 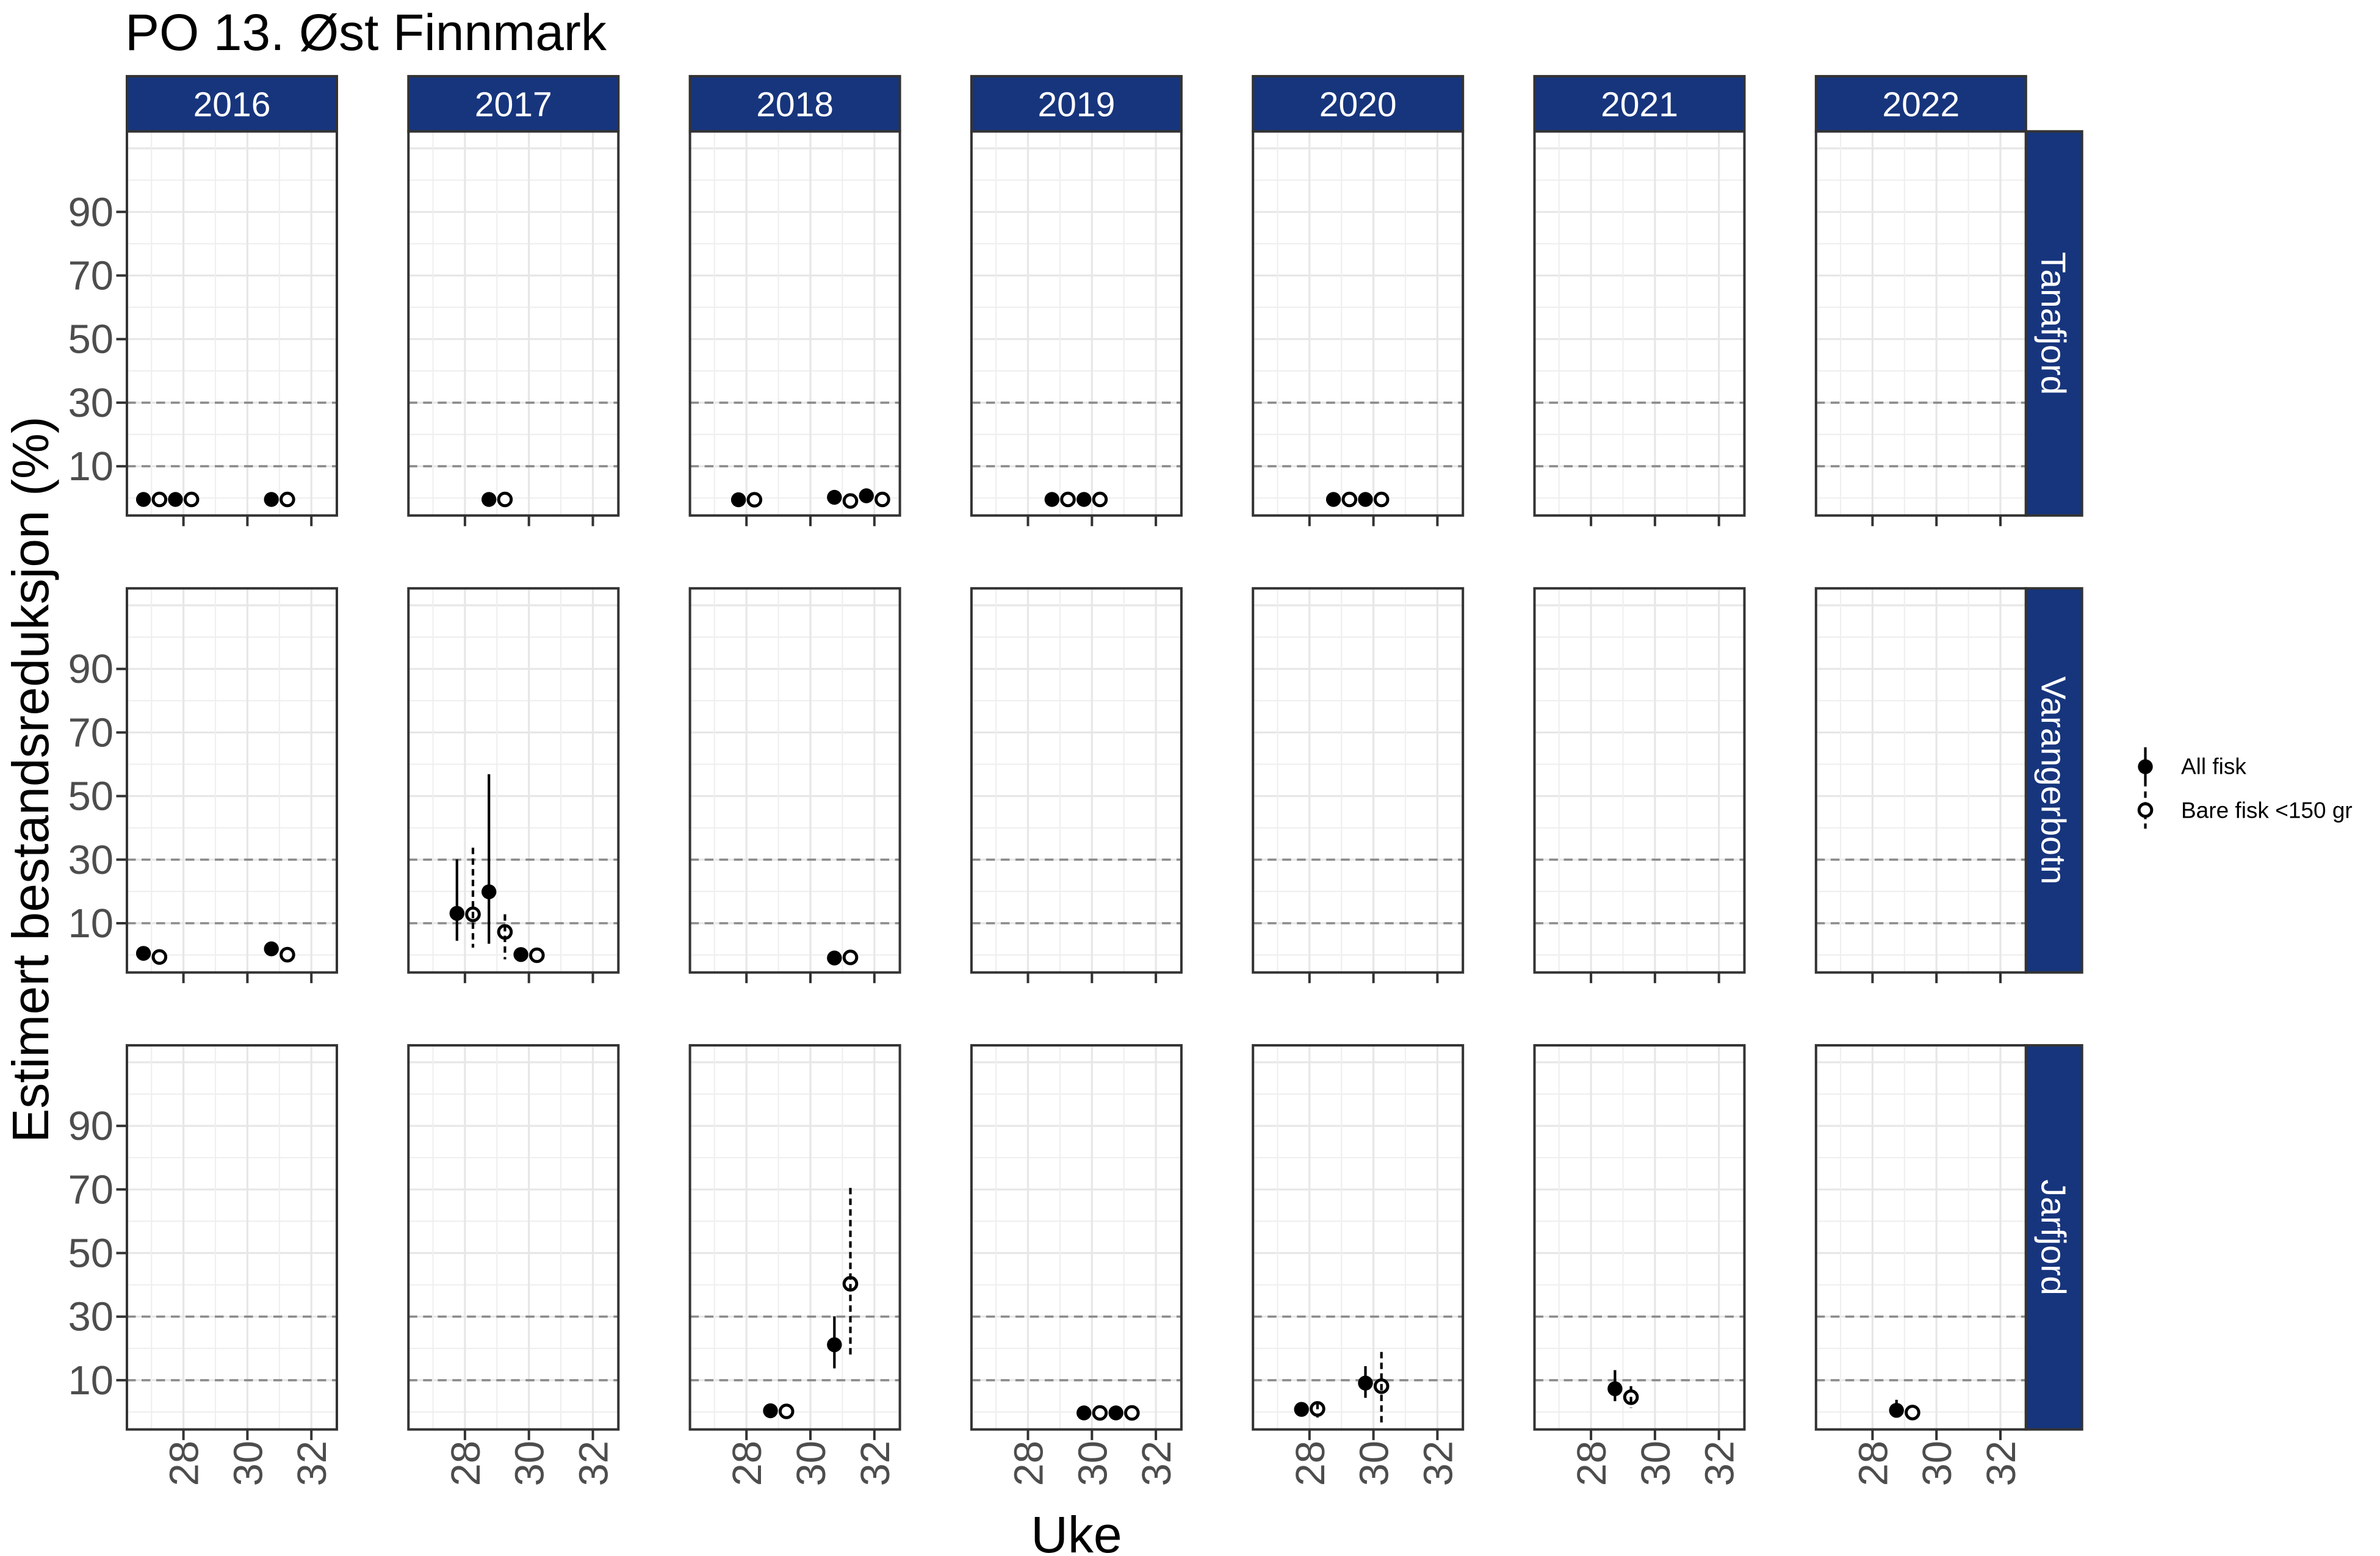 I want to click on svg-text: 2017, so click(x=513, y=105).